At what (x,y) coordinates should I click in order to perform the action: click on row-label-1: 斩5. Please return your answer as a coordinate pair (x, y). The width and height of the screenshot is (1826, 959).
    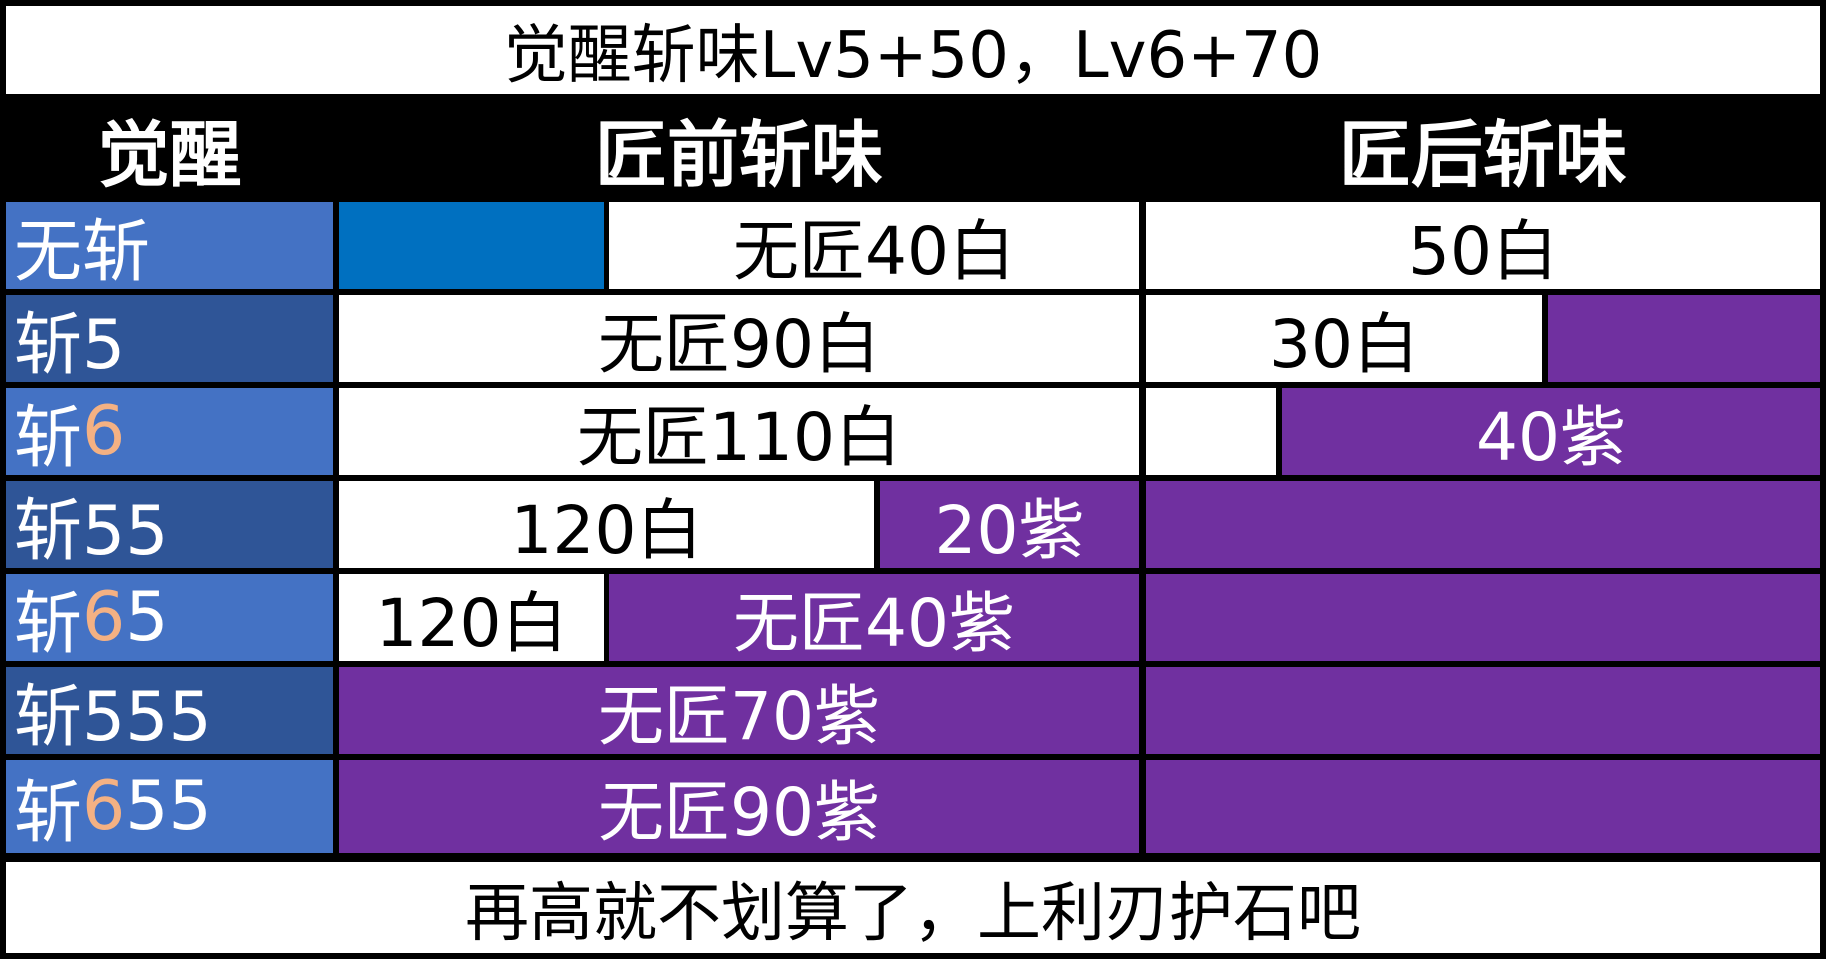
    Looking at the image, I should click on (169, 340).